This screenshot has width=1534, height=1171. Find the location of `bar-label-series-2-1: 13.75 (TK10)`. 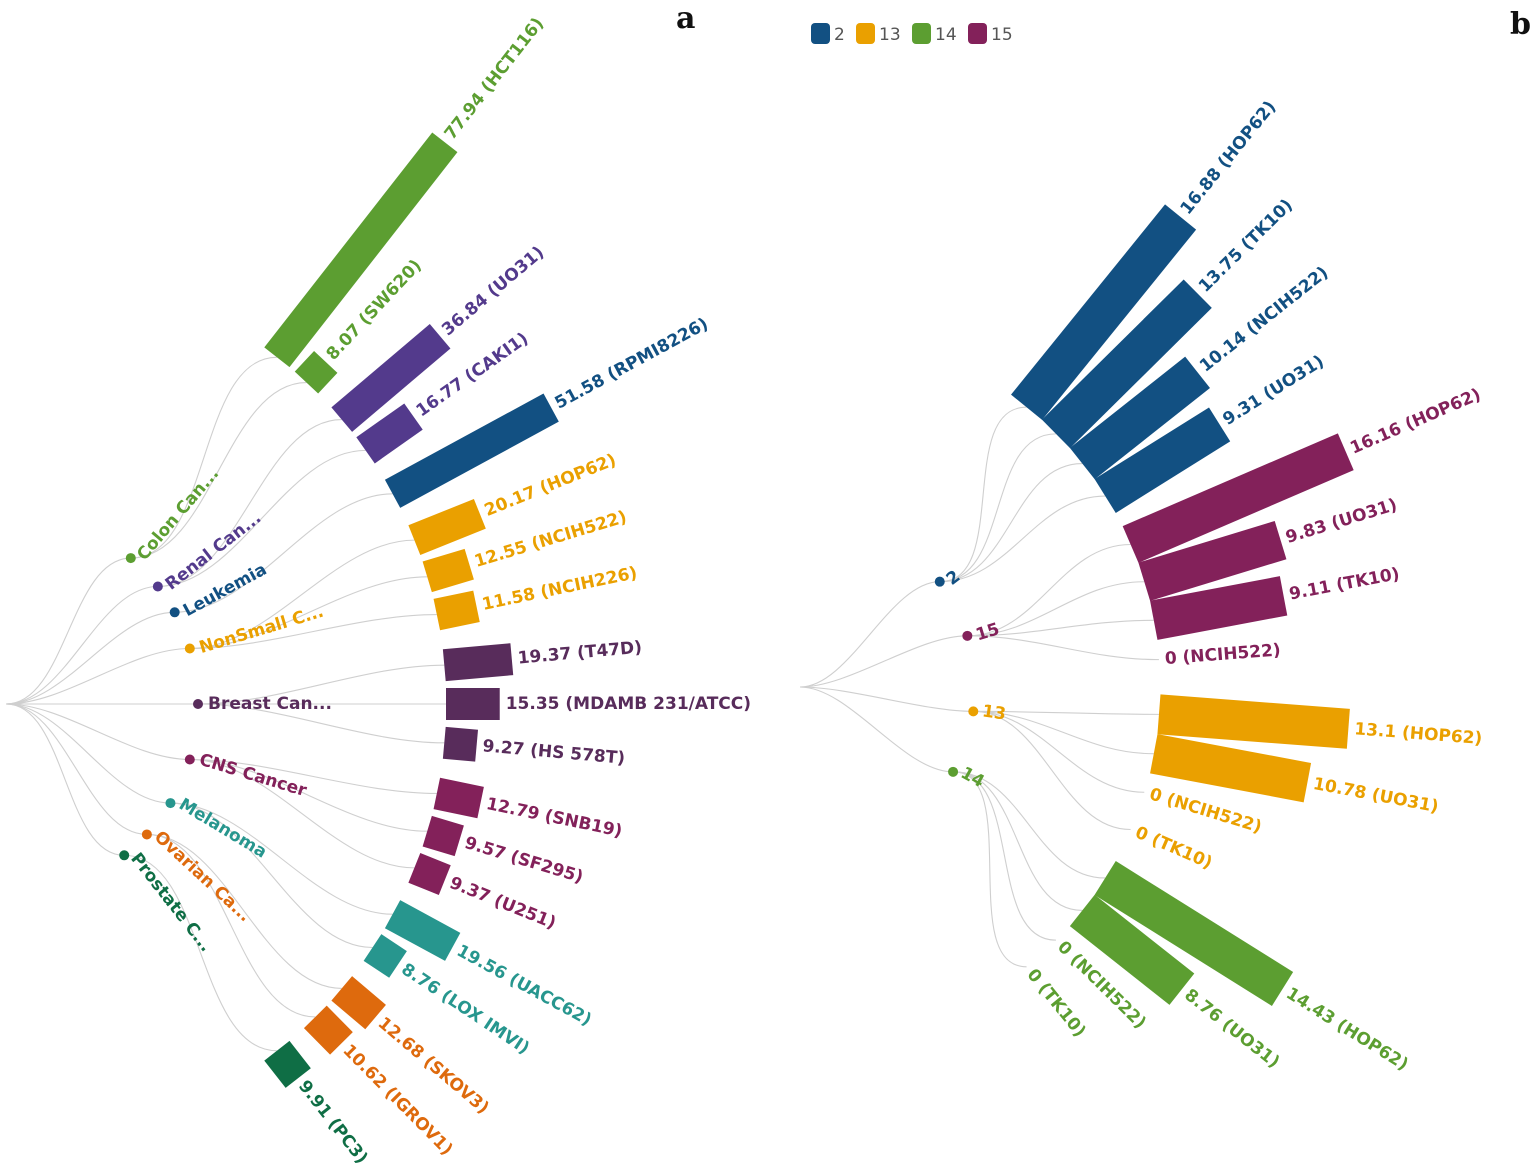

bar-label-series-2-1: 13.75 (TK10) is located at coordinates (1246, 245).